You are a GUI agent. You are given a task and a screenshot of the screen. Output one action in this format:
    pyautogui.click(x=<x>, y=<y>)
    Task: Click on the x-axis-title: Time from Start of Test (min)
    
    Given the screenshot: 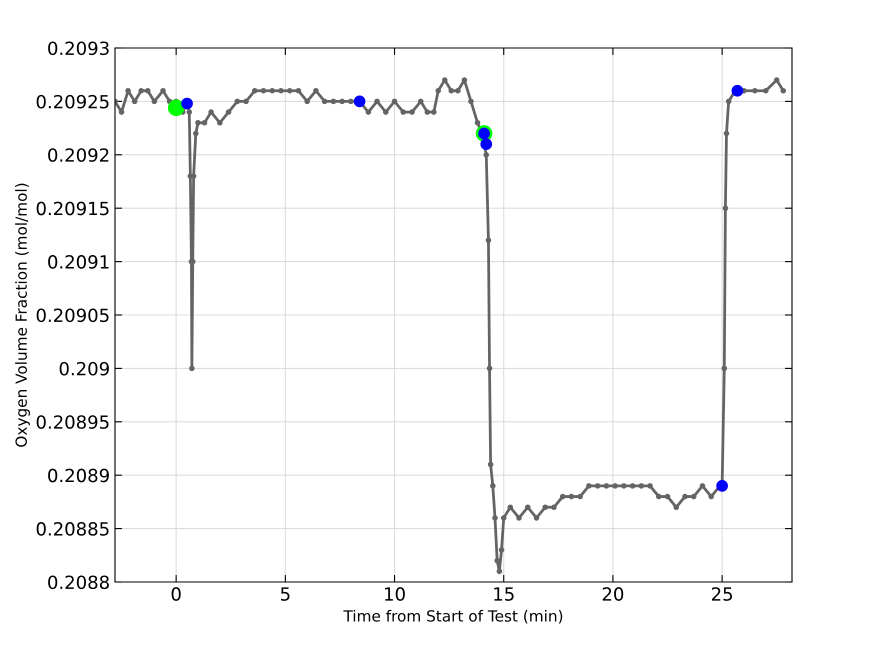 What is the action you would take?
    pyautogui.click(x=452, y=617)
    